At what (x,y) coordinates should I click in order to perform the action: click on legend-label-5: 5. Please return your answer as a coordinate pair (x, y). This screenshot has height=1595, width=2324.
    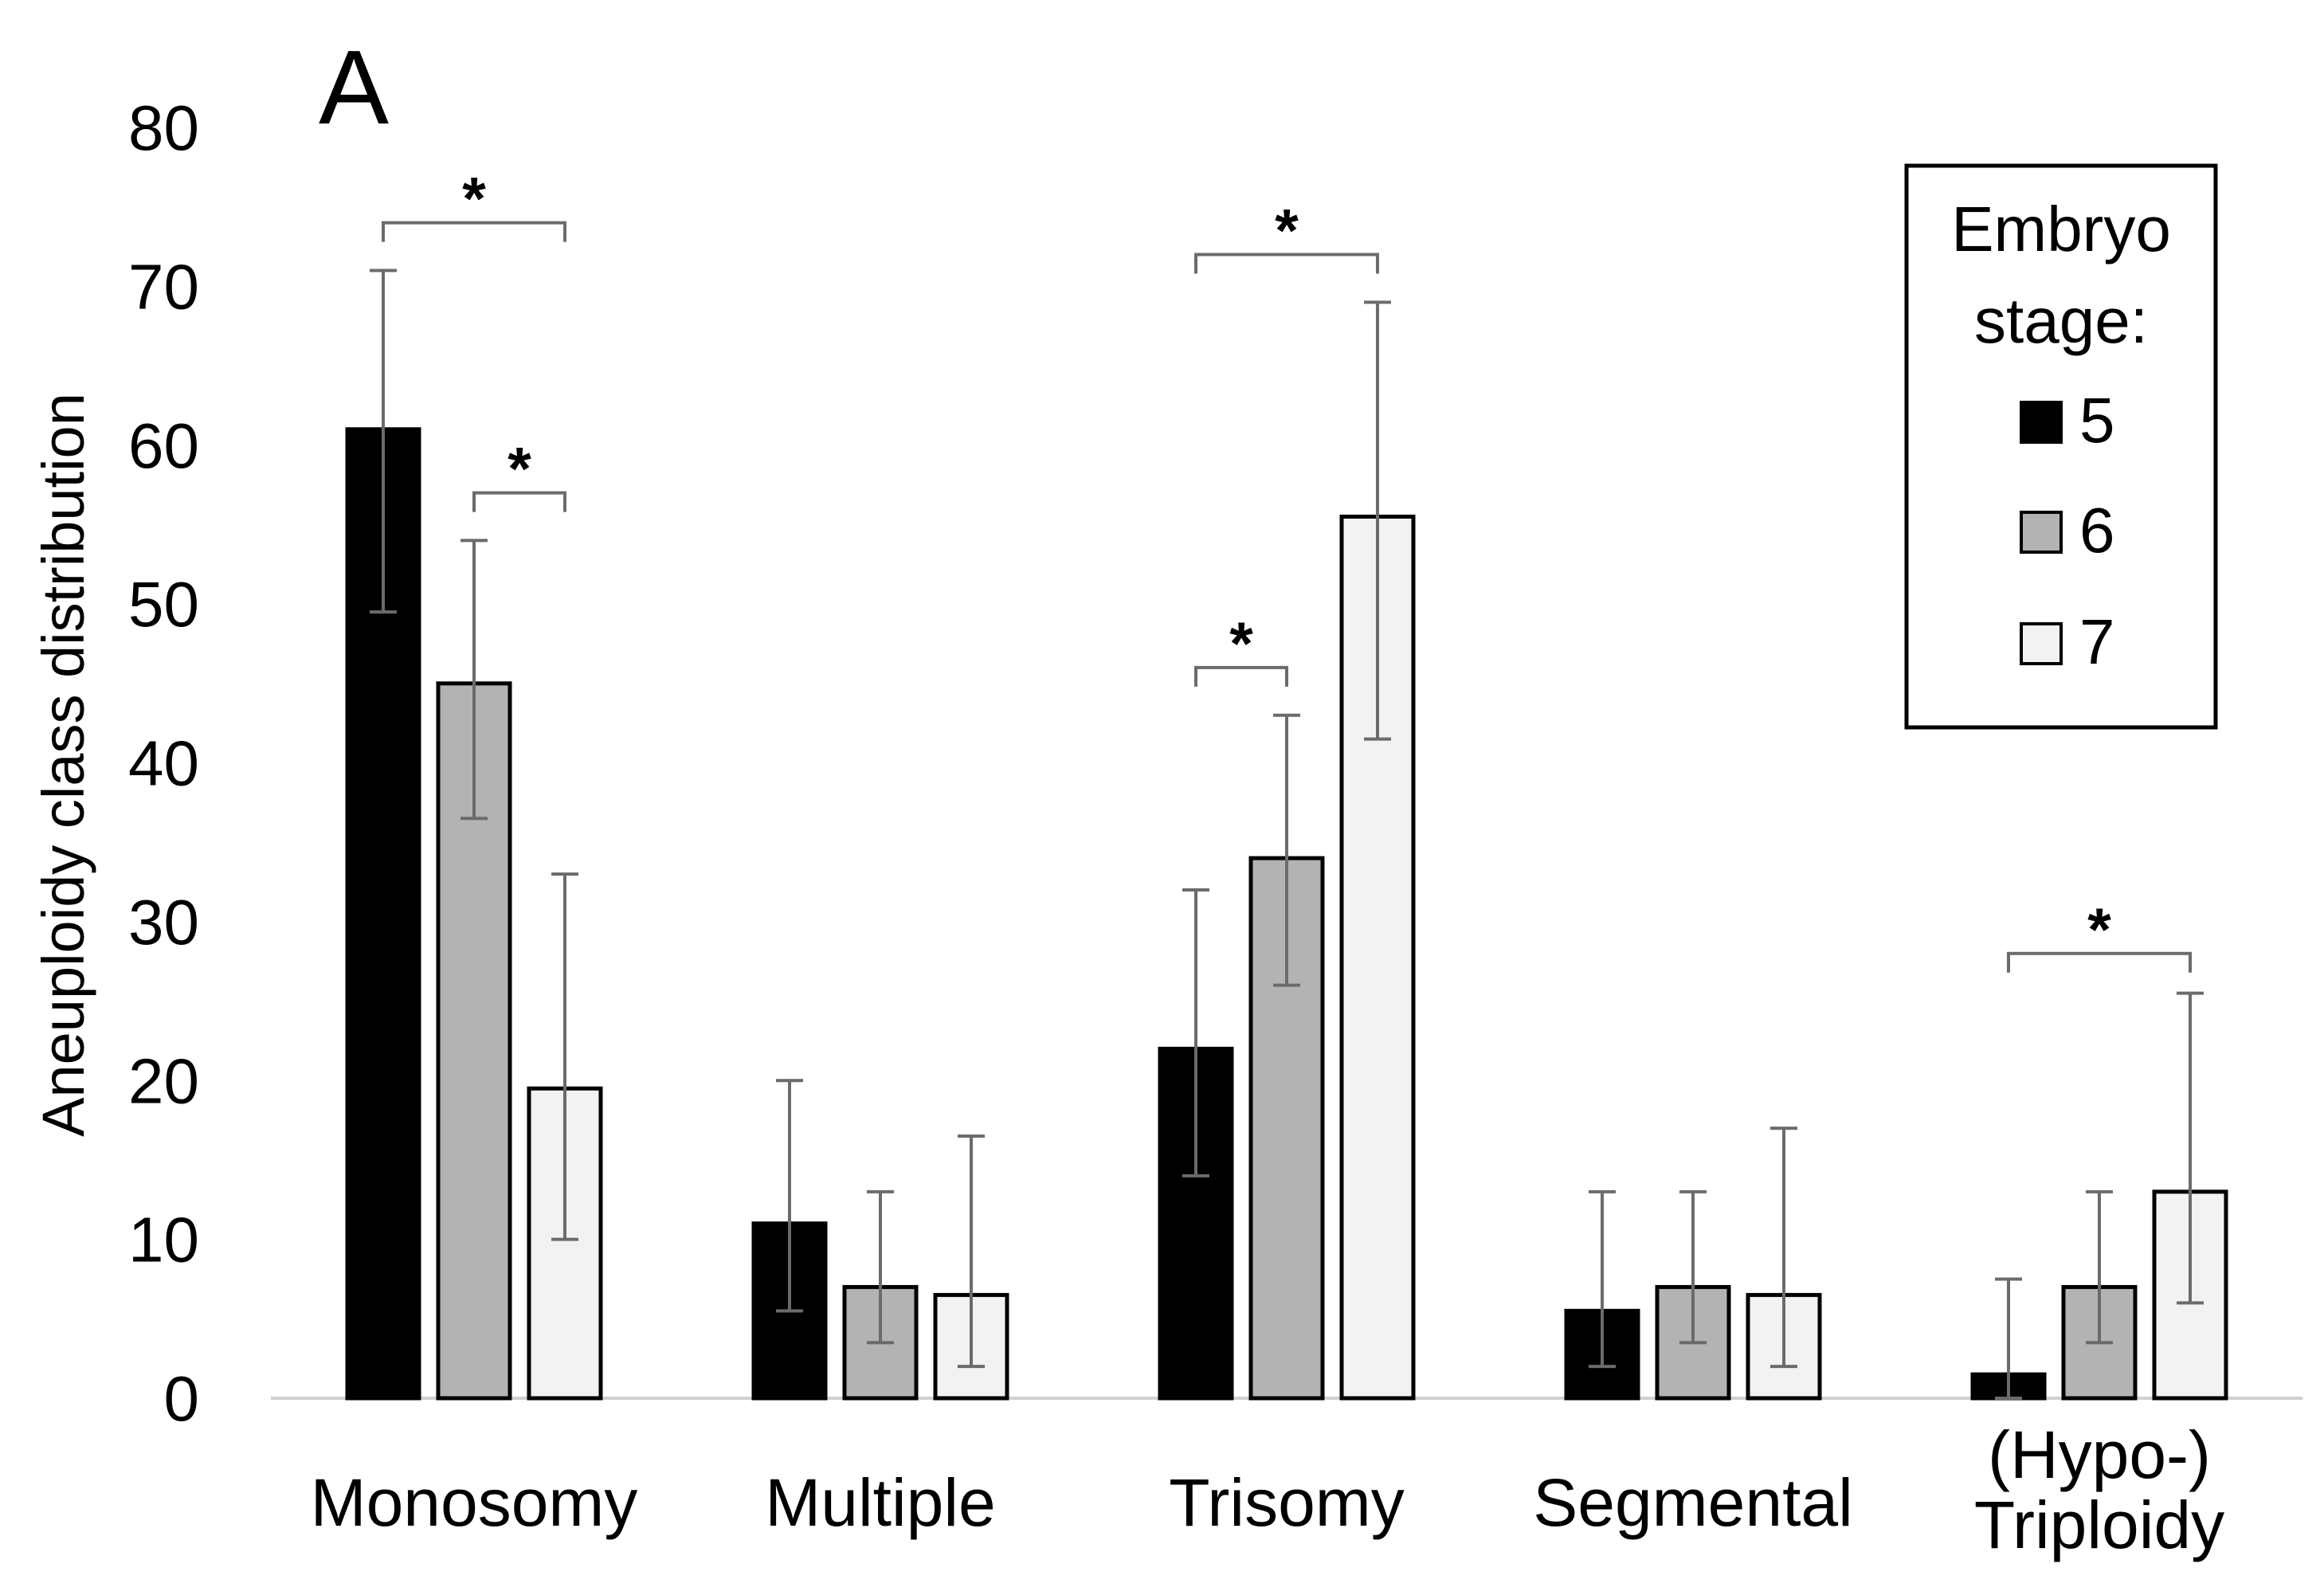
    Looking at the image, I should click on (2097, 420).